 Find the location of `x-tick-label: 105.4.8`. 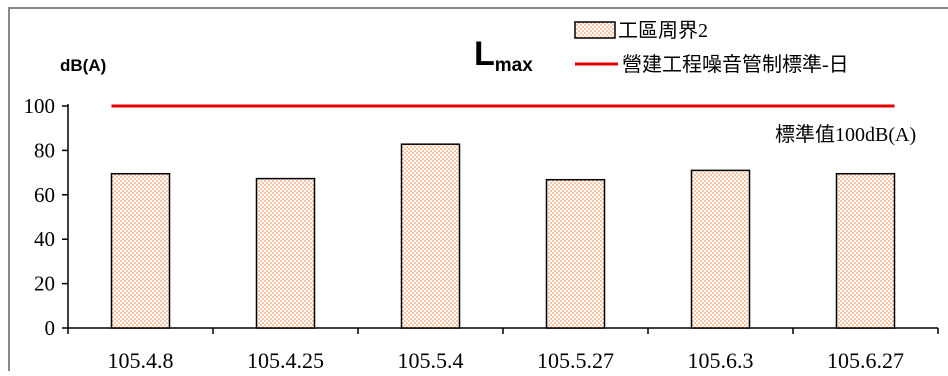

x-tick-label: 105.4.8 is located at coordinates (141, 359).